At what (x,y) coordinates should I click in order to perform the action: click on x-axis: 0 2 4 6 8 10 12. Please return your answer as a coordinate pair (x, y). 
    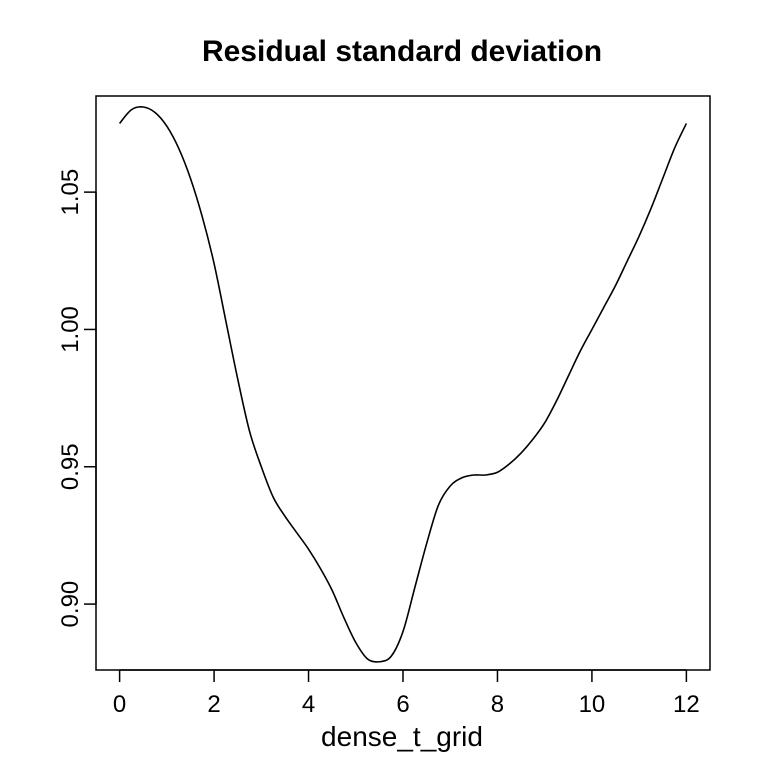
    Looking at the image, I should click on (406, 693).